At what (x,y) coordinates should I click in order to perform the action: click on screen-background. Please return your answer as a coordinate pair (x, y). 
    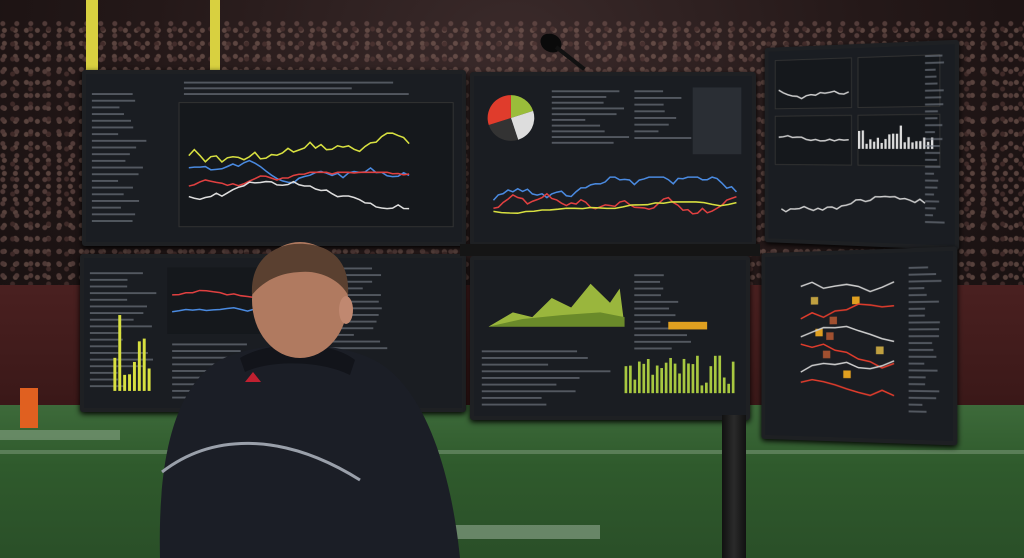
    Looking at the image, I should click on (859, 346).